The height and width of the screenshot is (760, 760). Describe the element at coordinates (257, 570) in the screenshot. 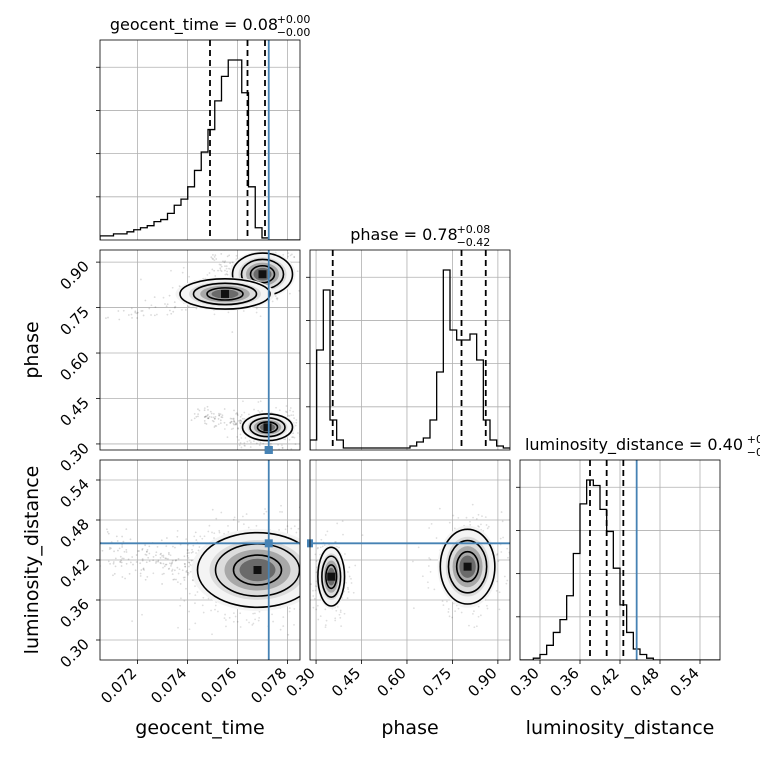

I see `density-peak` at that location.